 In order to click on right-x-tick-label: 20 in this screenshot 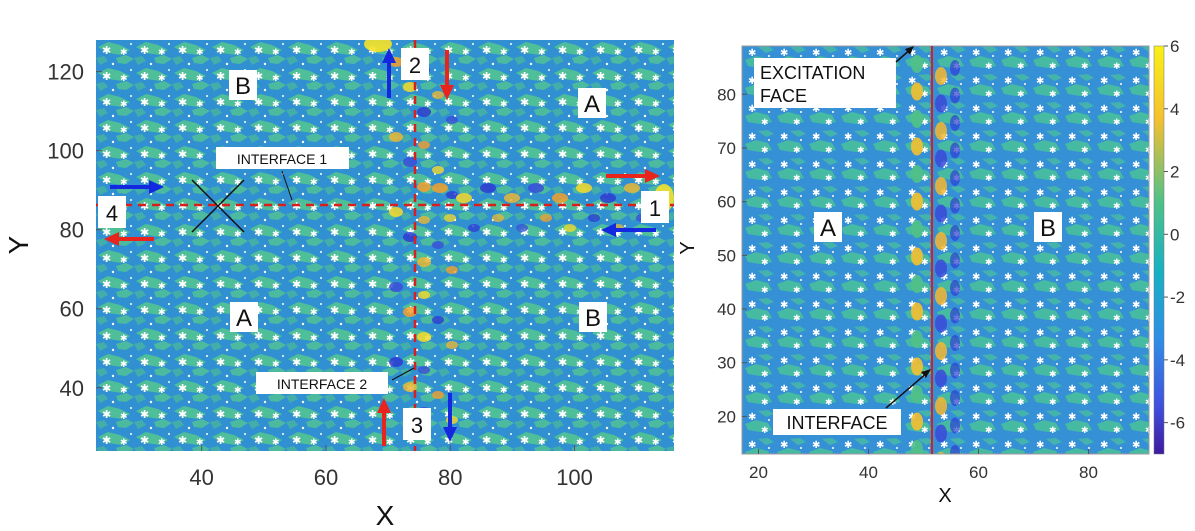, I will do `click(758, 472)`.